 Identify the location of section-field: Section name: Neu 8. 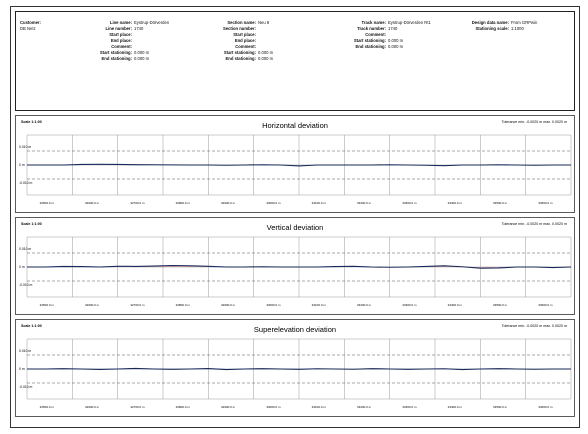
(267, 23).